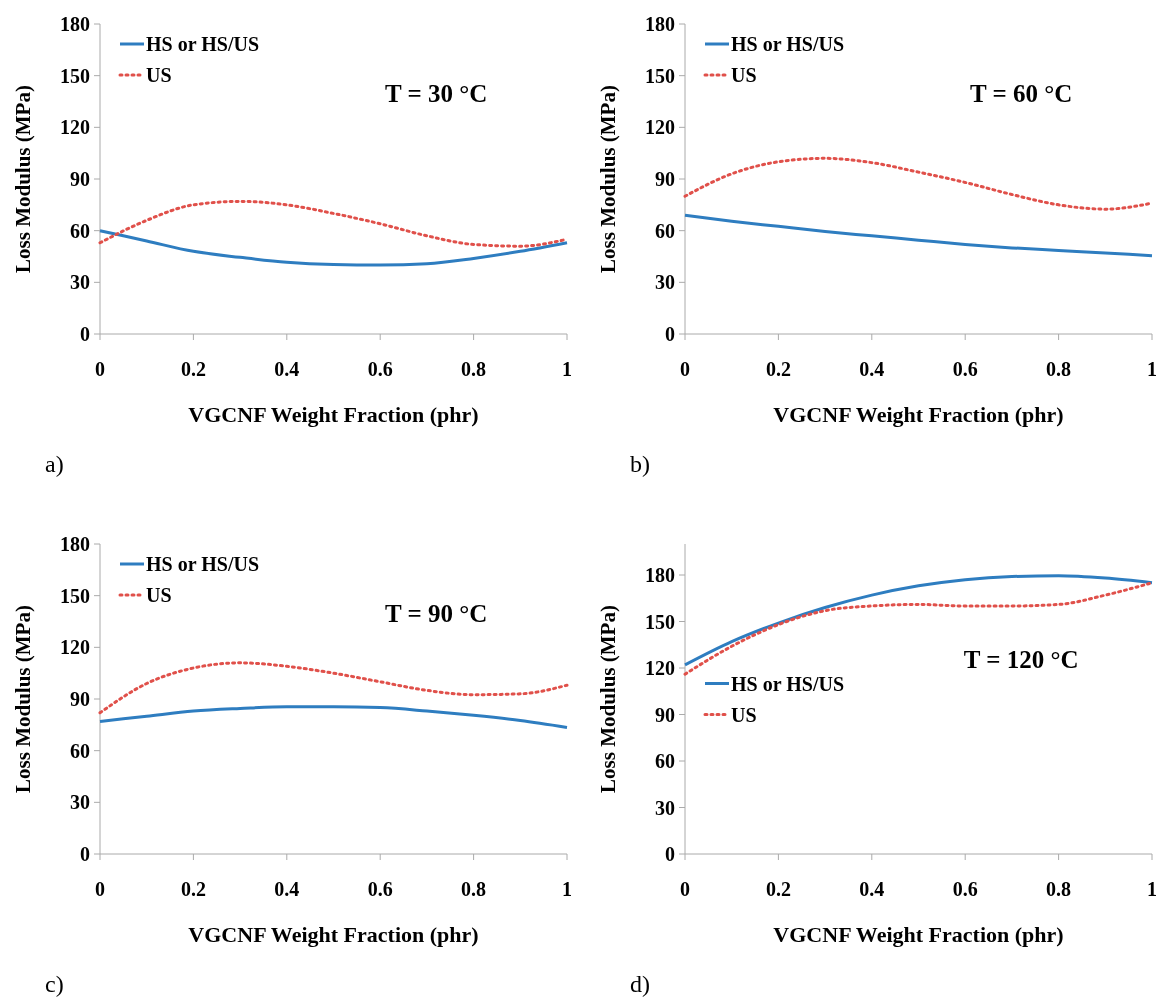 Image resolution: width=1174 pixels, height=997 pixels. I want to click on text: a), so click(54, 464).